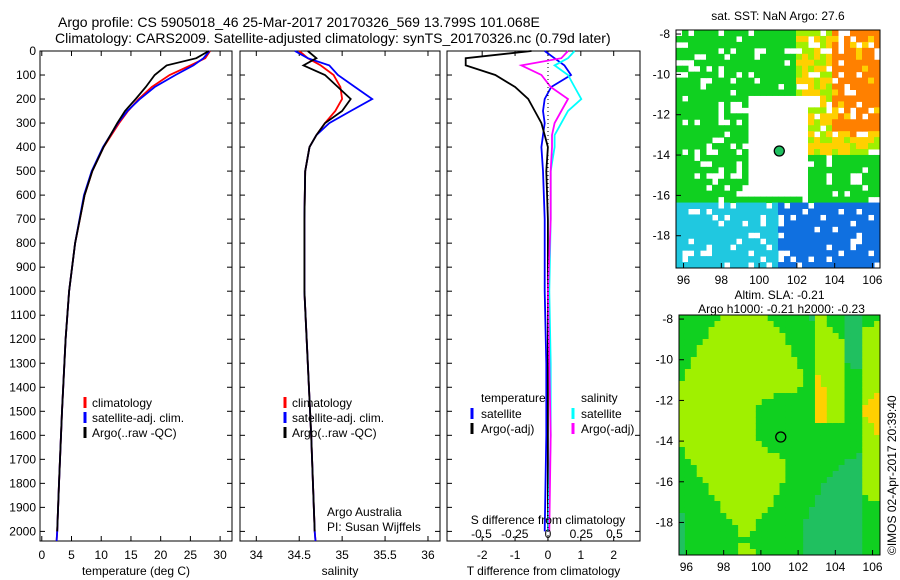 The width and height of the screenshot is (900, 580). I want to click on s-tick-label: 0.5, so click(614, 534).